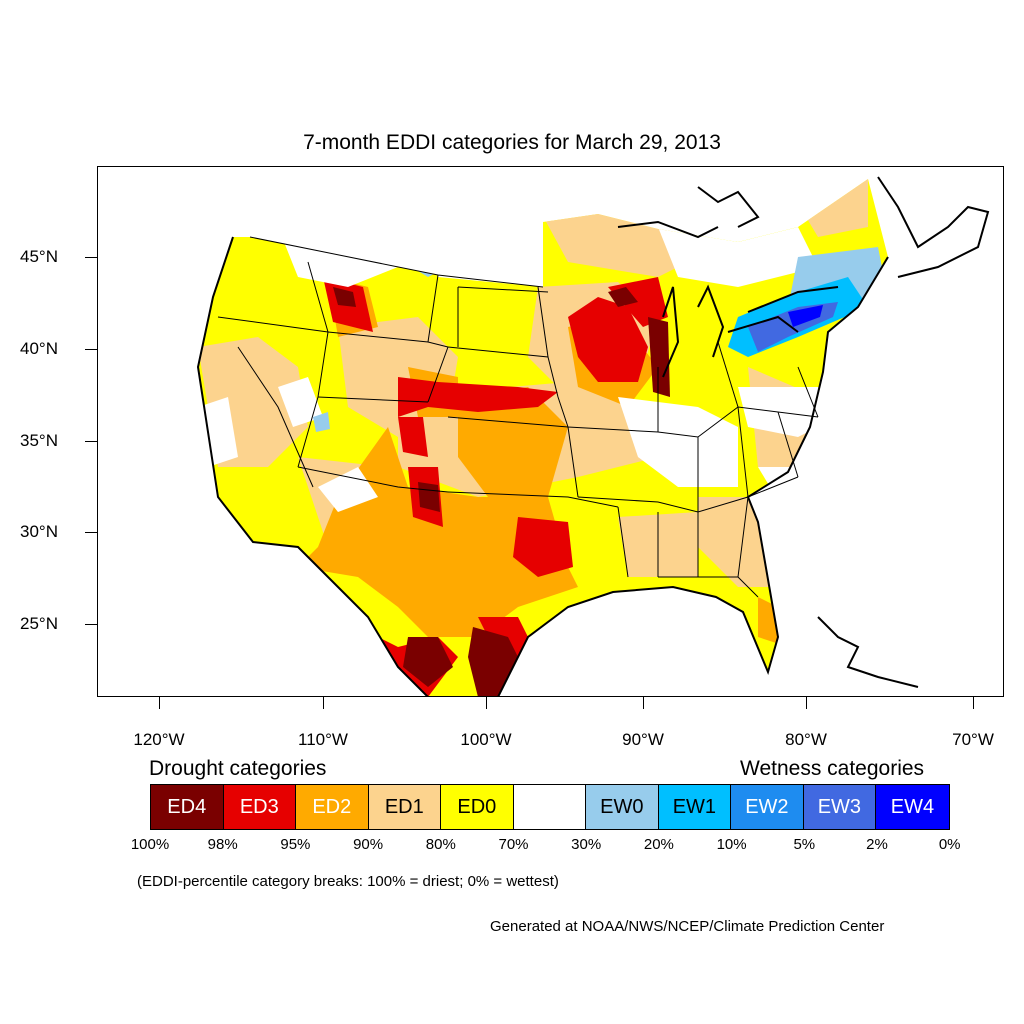 This screenshot has width=1024, height=1024. Describe the element at coordinates (622, 807) in the screenshot. I see `legend-cell-ew0: EW0` at that location.